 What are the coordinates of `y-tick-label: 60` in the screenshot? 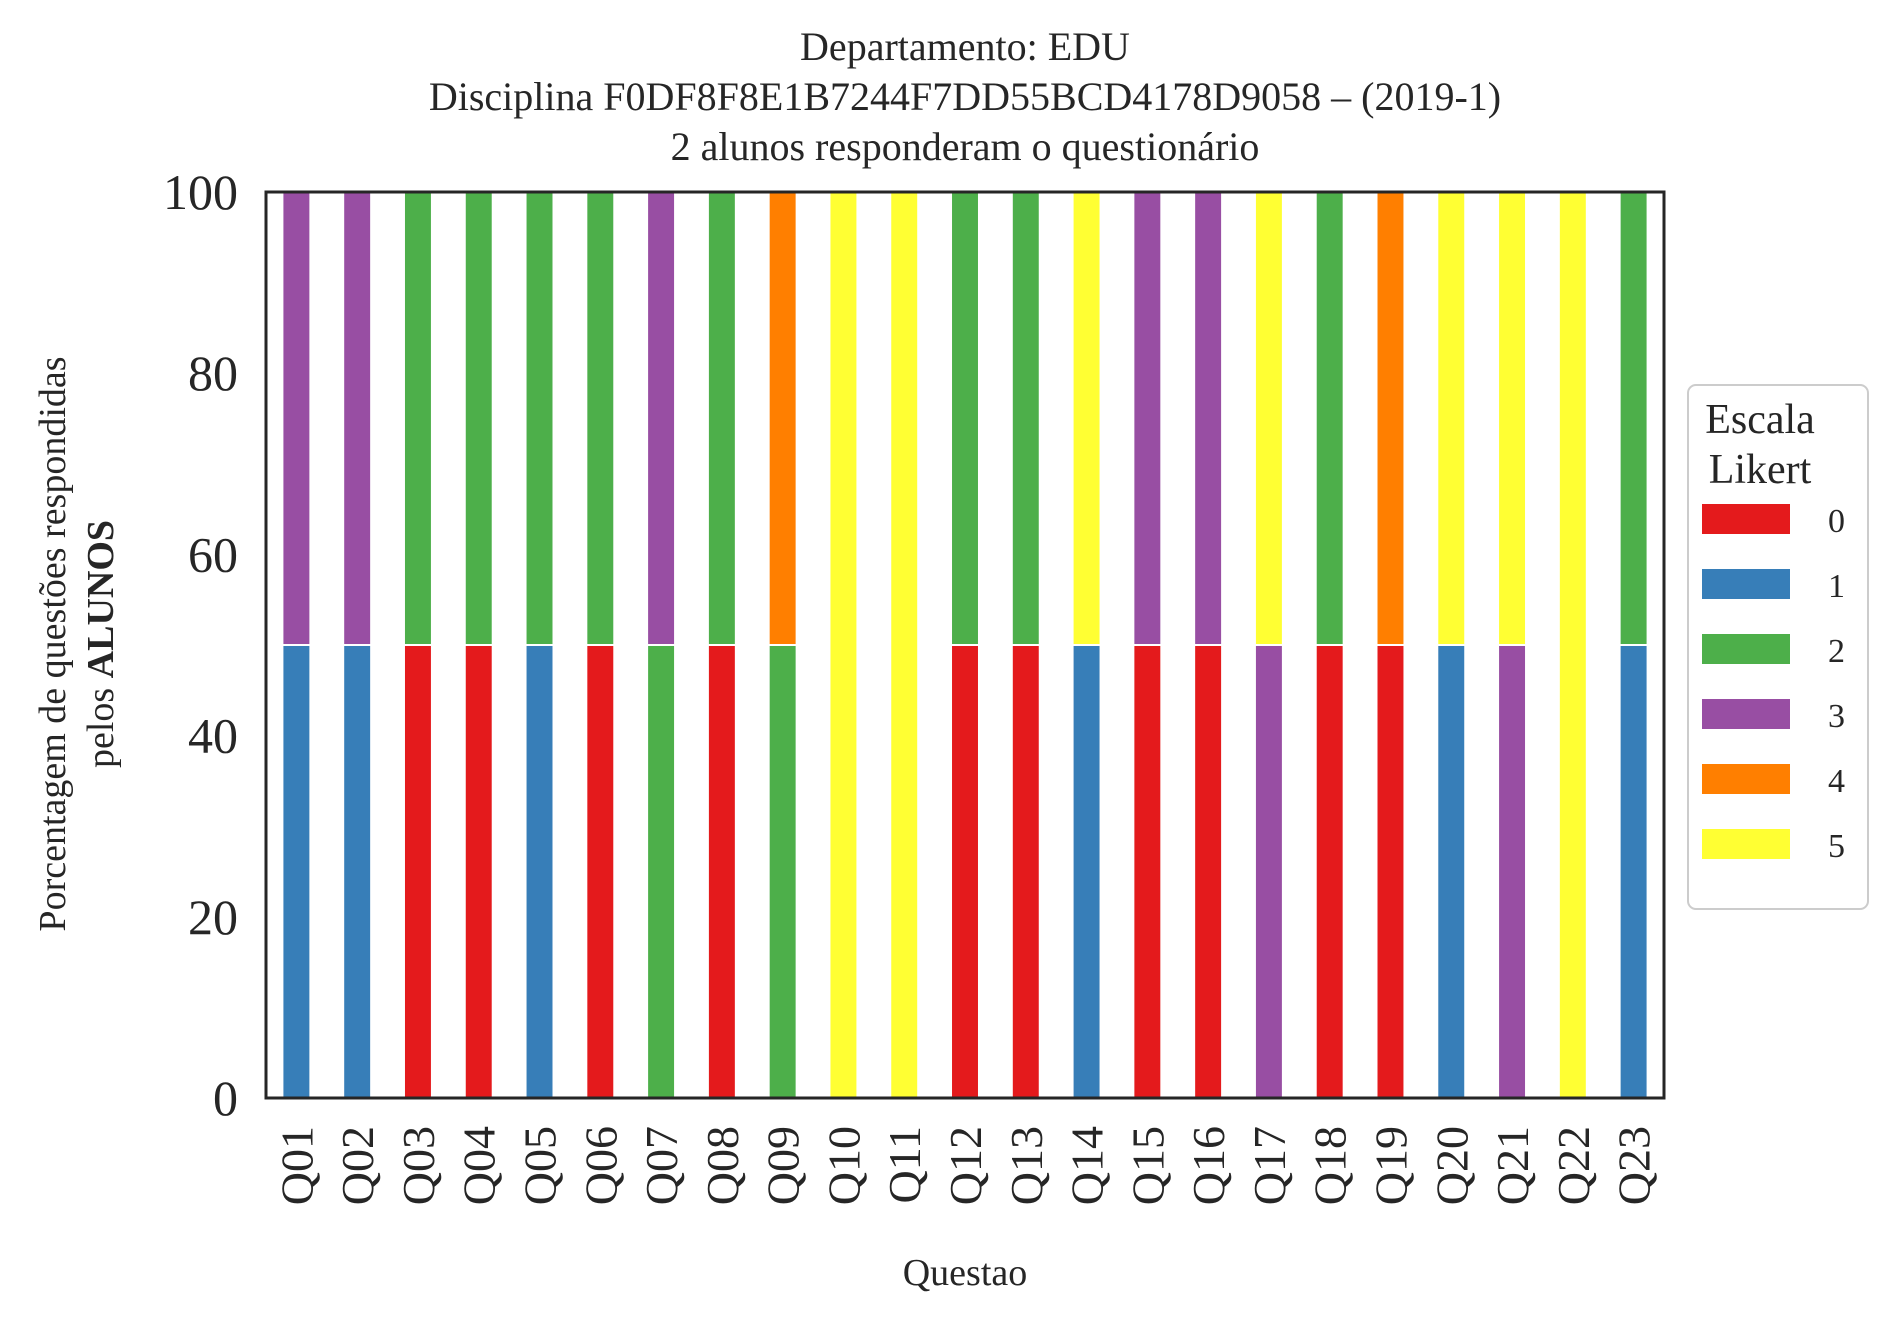 It's located at (213, 554).